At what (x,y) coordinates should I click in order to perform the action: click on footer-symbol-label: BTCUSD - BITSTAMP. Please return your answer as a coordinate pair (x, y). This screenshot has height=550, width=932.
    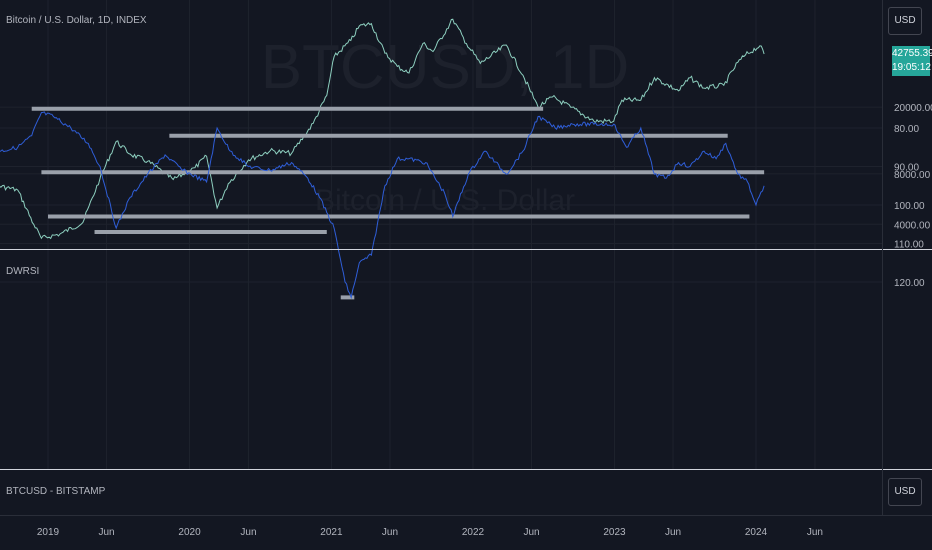
    Looking at the image, I should click on (56, 491).